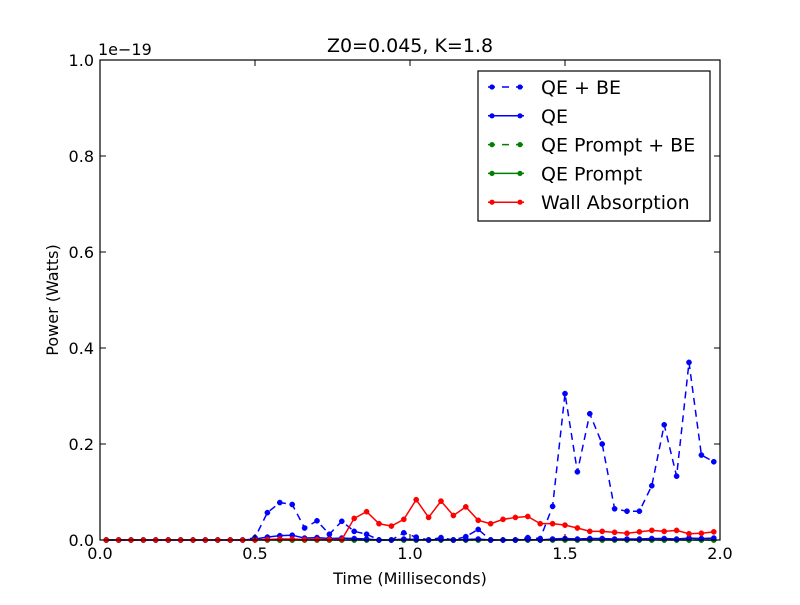  I want to click on x-tick-label: 1.0, so click(409, 553).